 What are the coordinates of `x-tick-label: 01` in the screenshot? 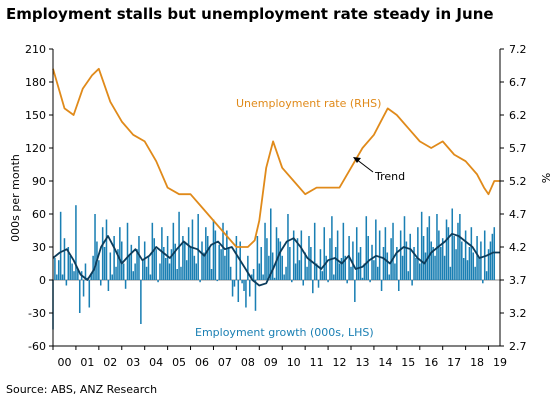 It's located at (87, 362).